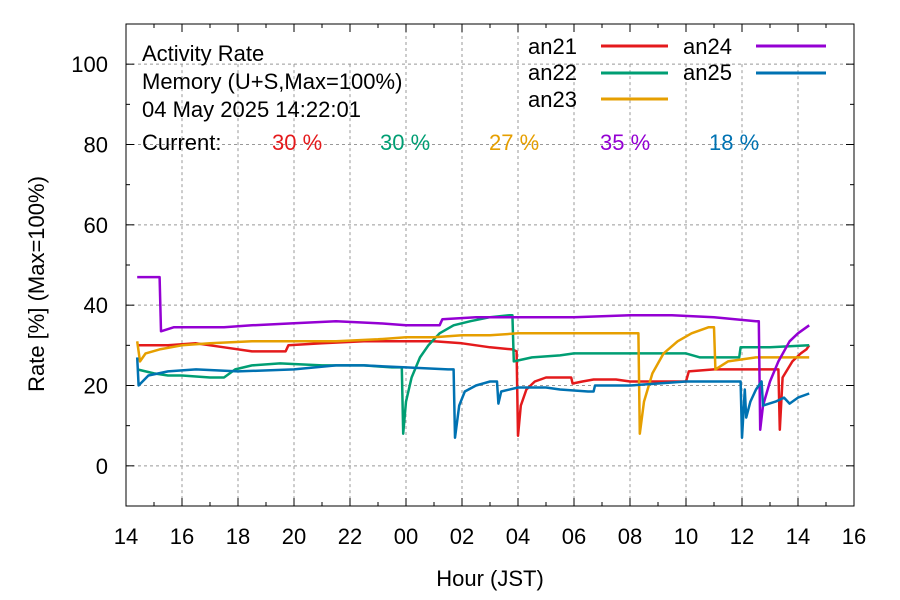  What do you see at coordinates (707, 46) in the screenshot?
I see `legend-label-an24: an24` at bounding box center [707, 46].